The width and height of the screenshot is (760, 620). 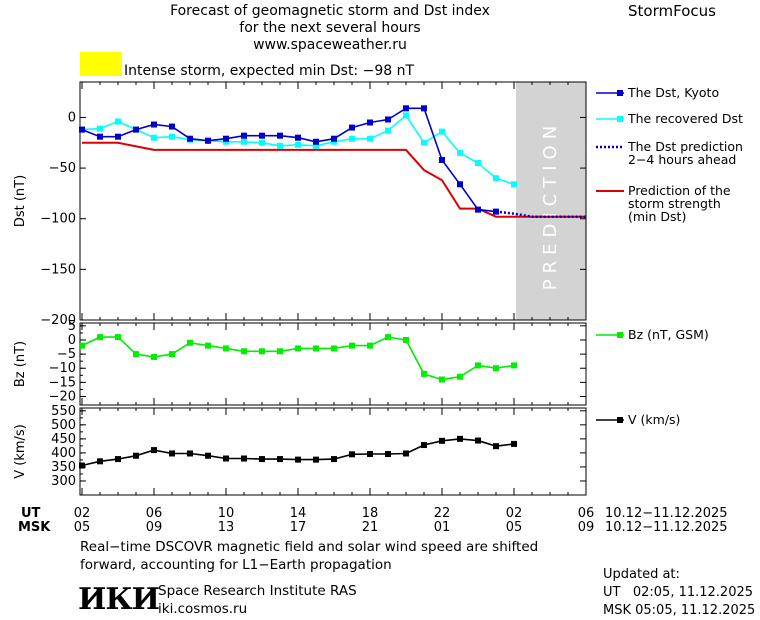 I want to click on storm-level-label: Intense storm, expected min Dst: −98 nT, so click(x=269, y=71).